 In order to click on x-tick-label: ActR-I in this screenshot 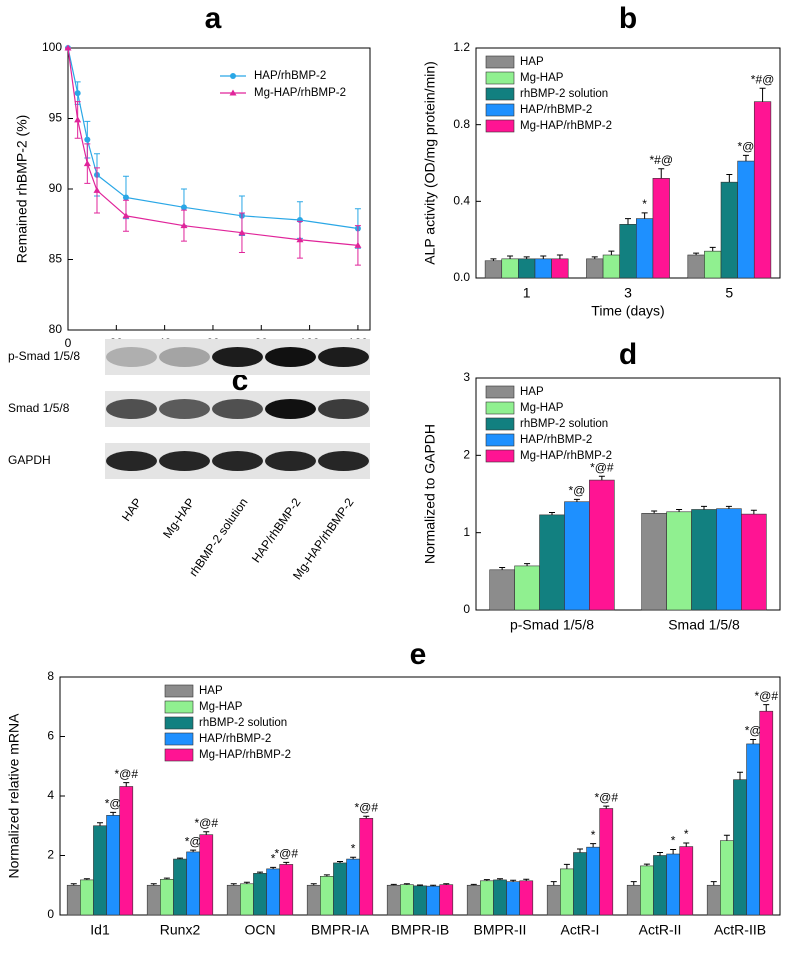, I will do `click(580, 930)`.